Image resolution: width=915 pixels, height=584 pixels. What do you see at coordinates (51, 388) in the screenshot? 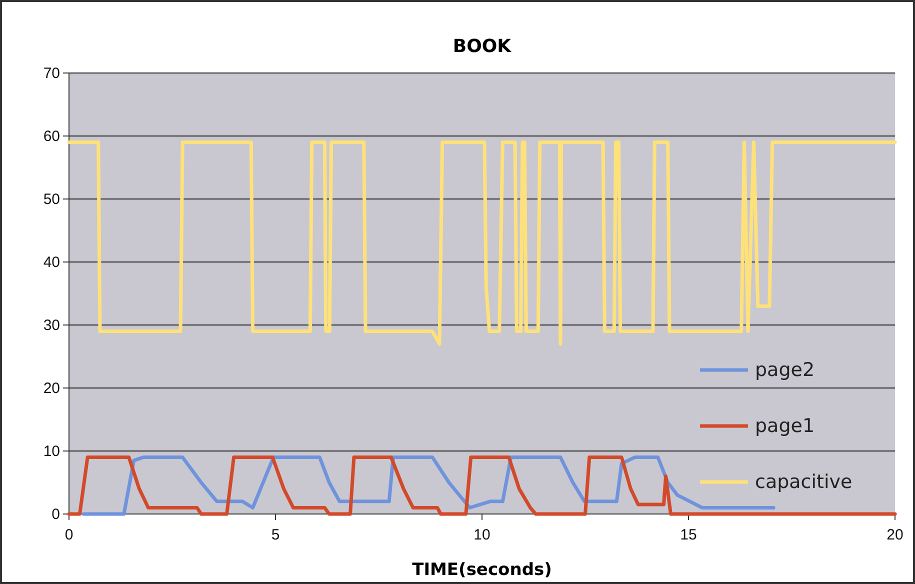
I see `y-tick-label: 20` at bounding box center [51, 388].